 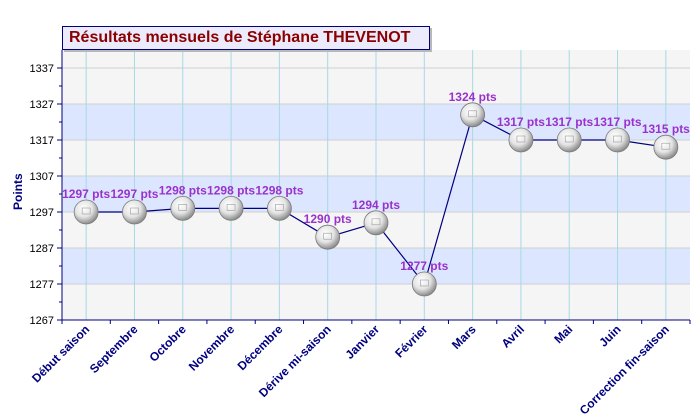 What do you see at coordinates (464, 337) in the screenshot?
I see `x-tick-label: Mars` at bounding box center [464, 337].